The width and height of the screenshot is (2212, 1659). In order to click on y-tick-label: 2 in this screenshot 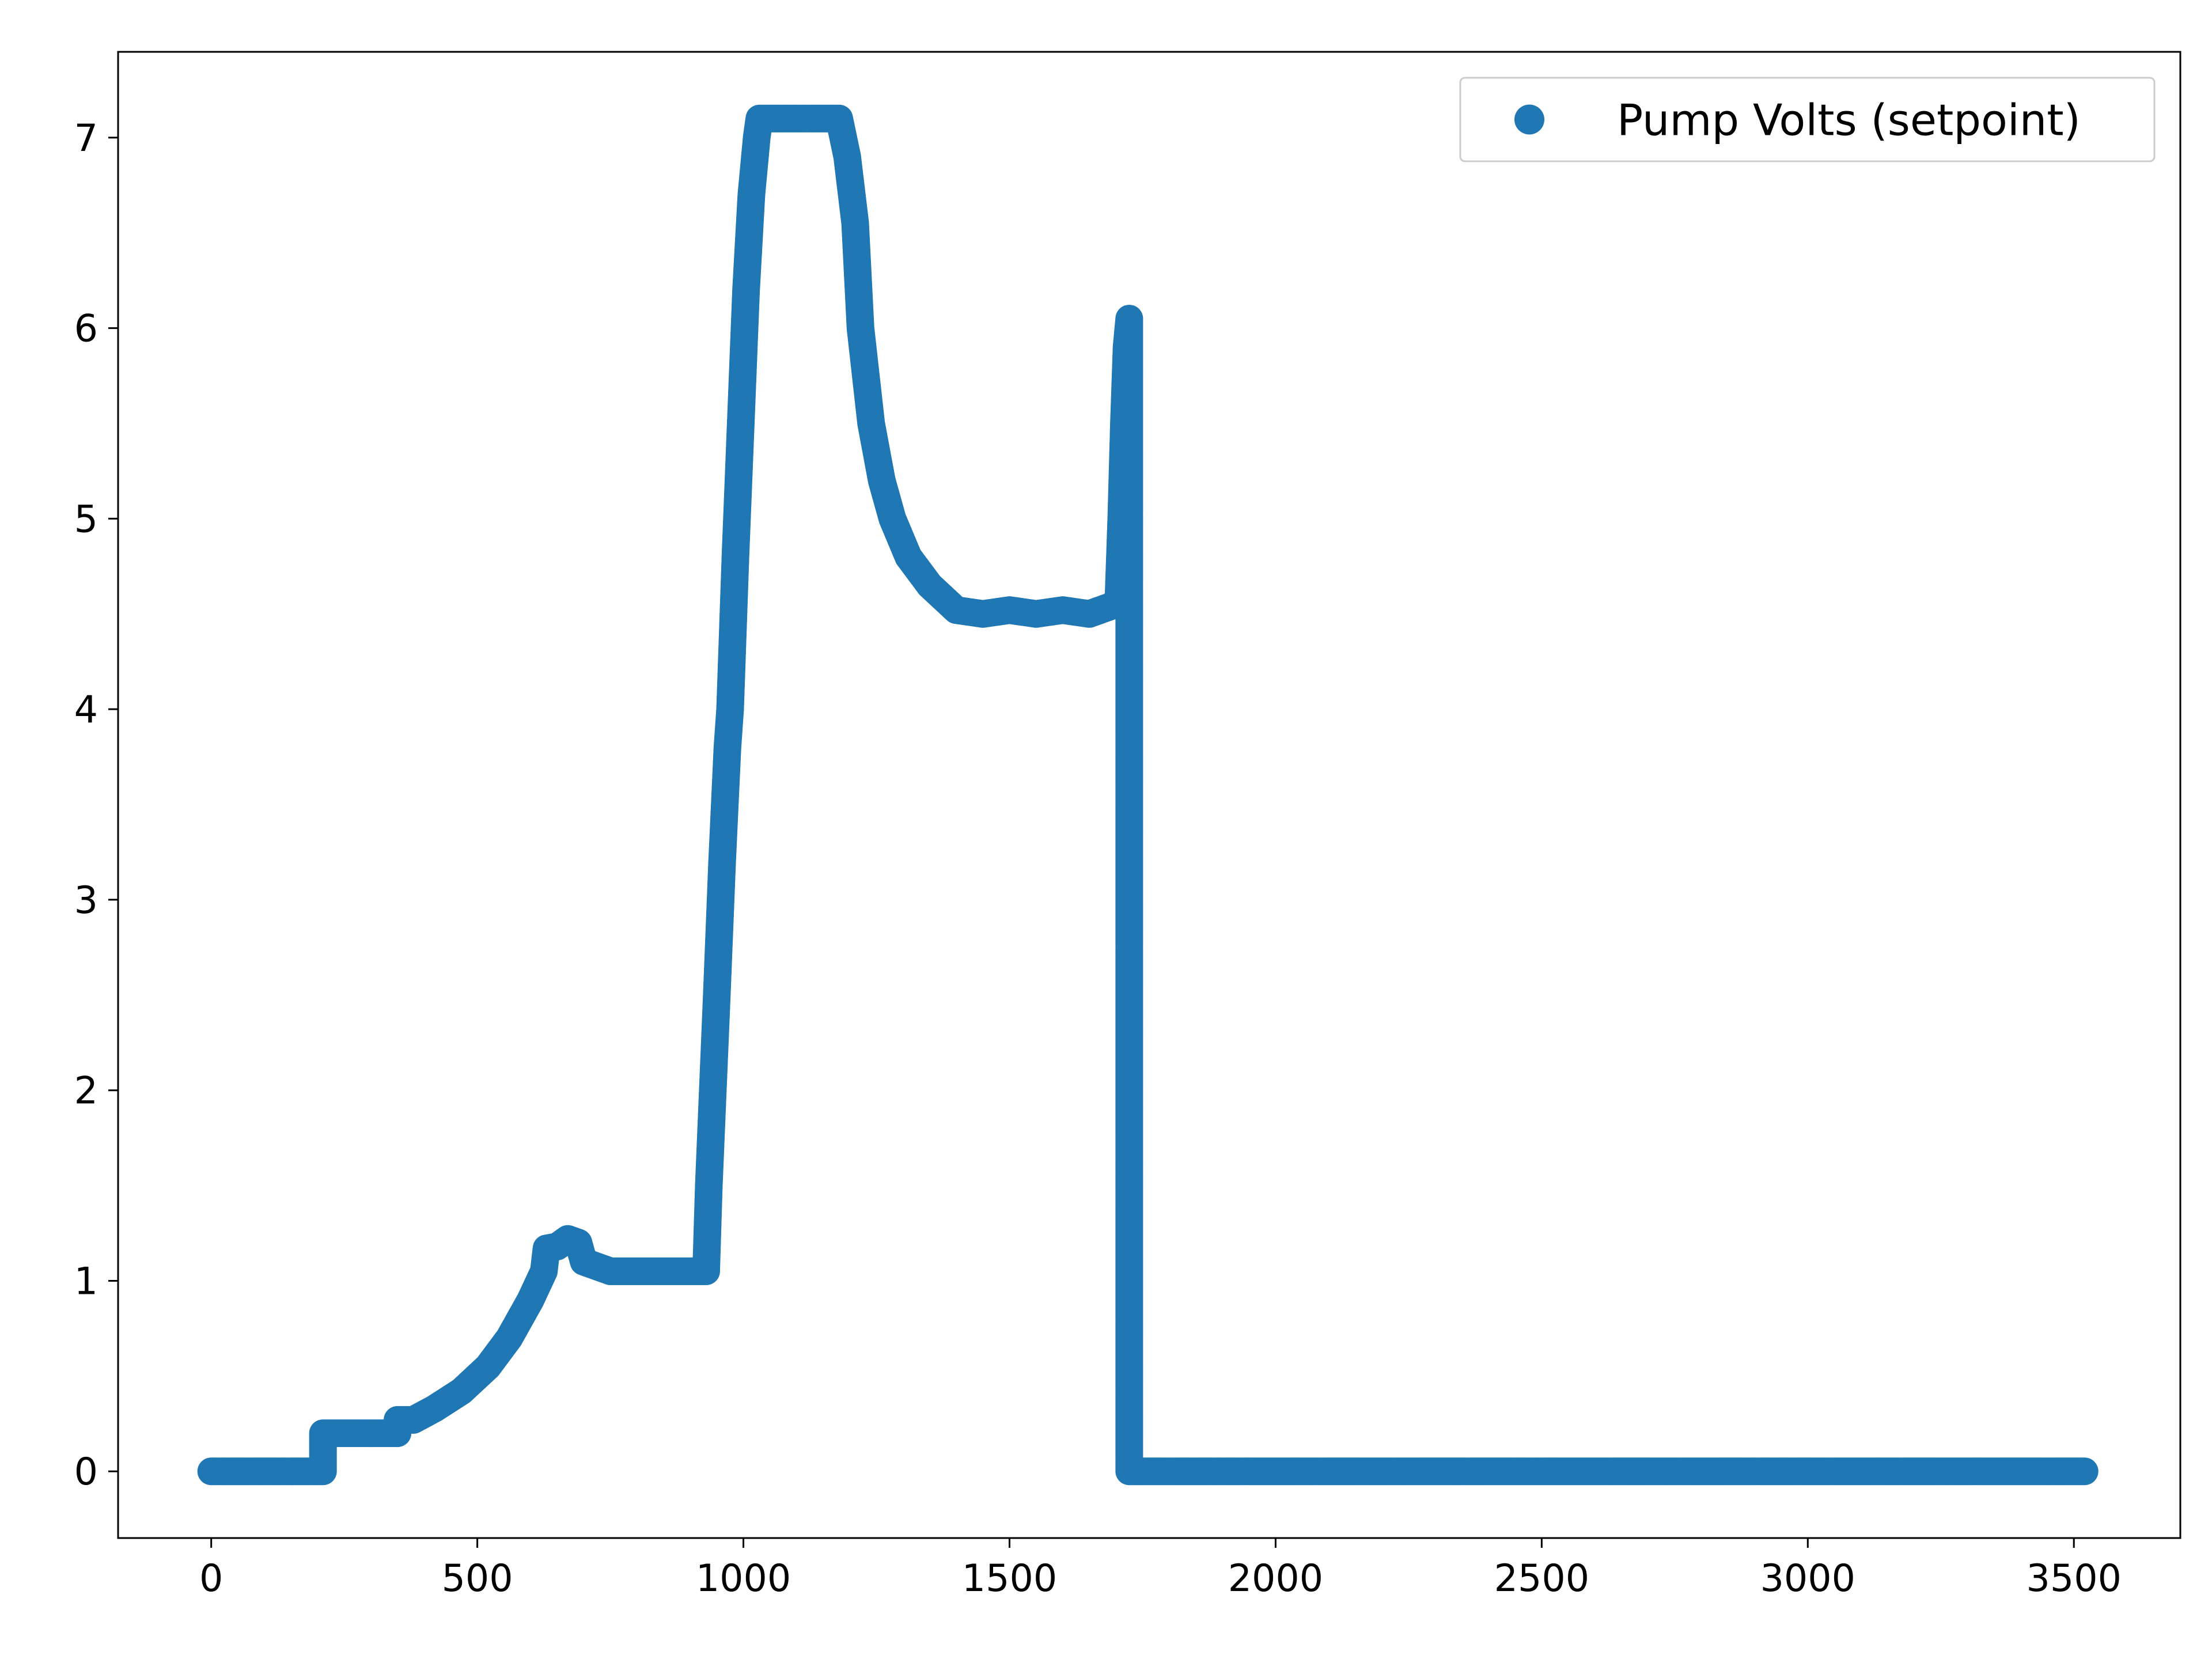, I will do `click(86, 1091)`.